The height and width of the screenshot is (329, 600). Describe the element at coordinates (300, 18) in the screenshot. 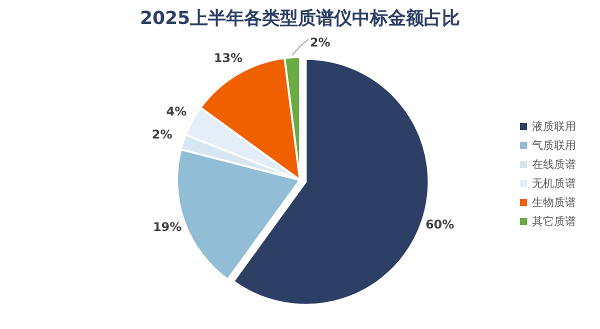

I see `chart-title: 2025上半年各类型质谱仪中标金额占比` at that location.